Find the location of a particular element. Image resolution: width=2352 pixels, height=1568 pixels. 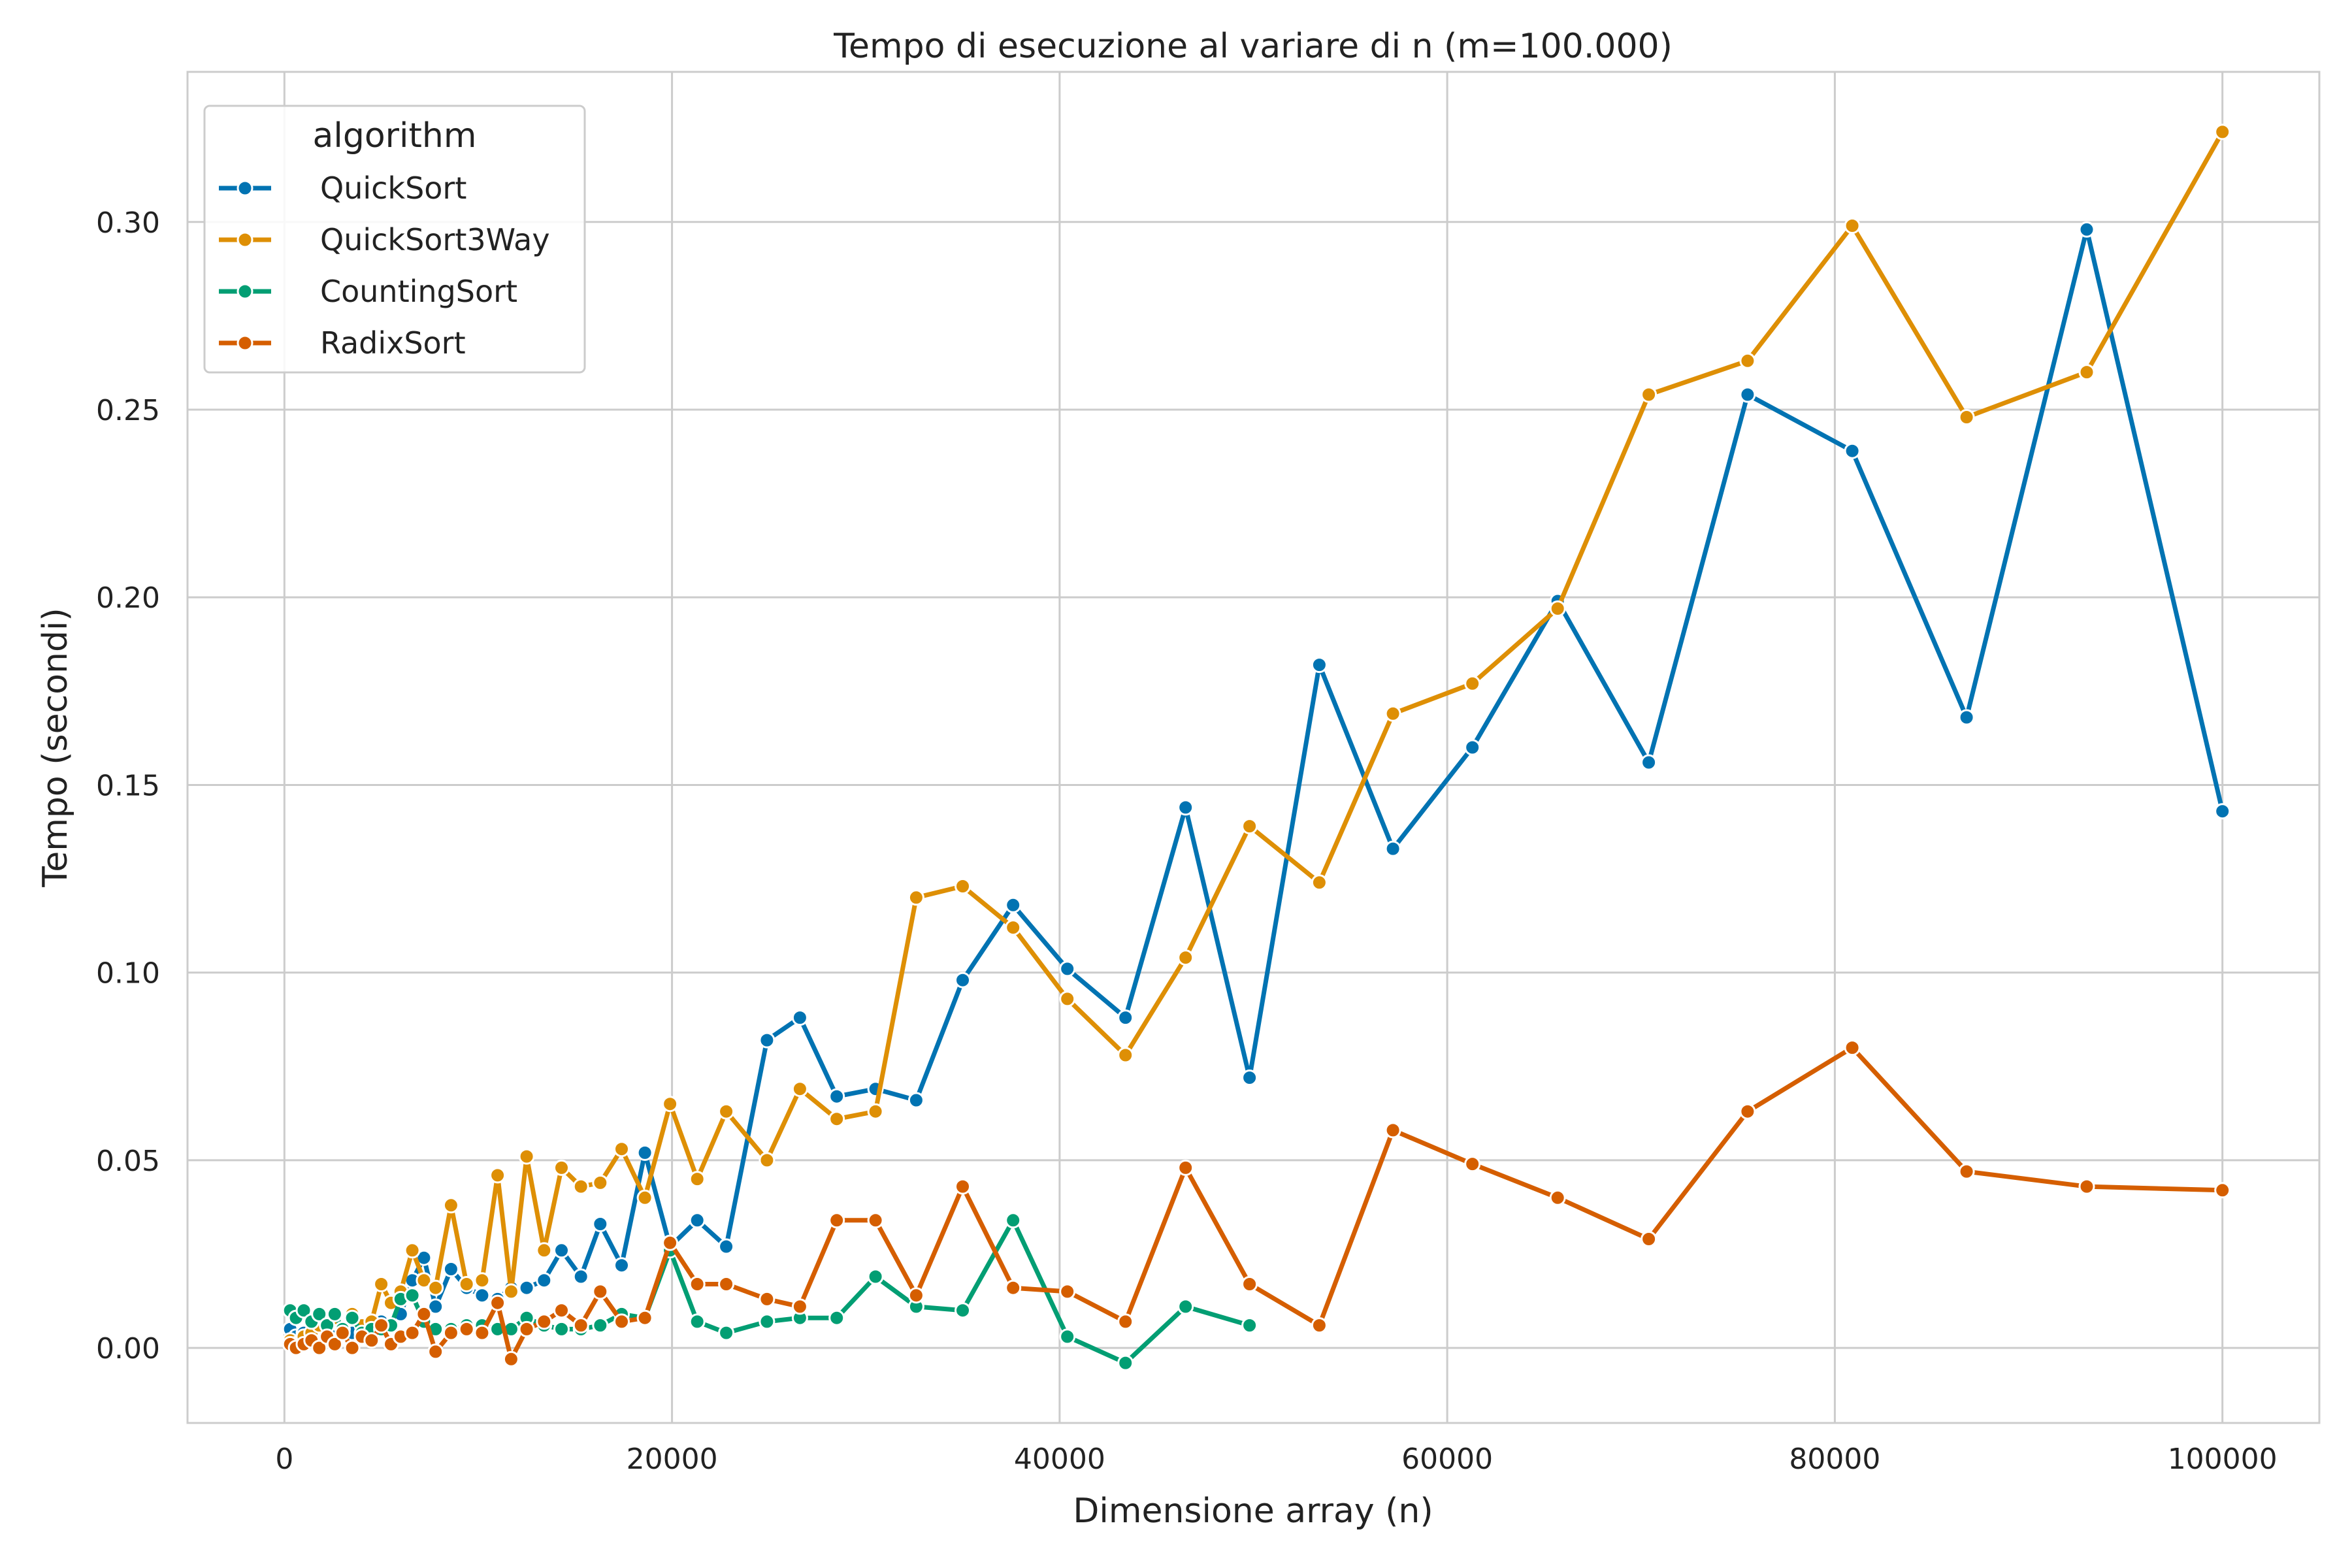

legend-title: algorithm is located at coordinates (395, 135).